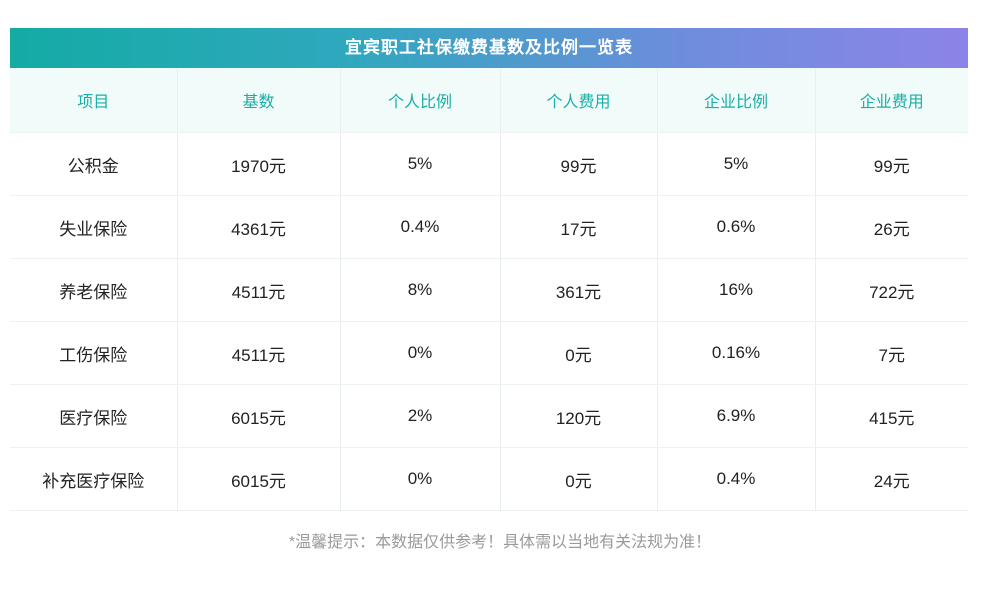 This screenshot has width=1000, height=612. Describe the element at coordinates (579, 227) in the screenshot. I see `cell-personal-fee: 17元` at that location.